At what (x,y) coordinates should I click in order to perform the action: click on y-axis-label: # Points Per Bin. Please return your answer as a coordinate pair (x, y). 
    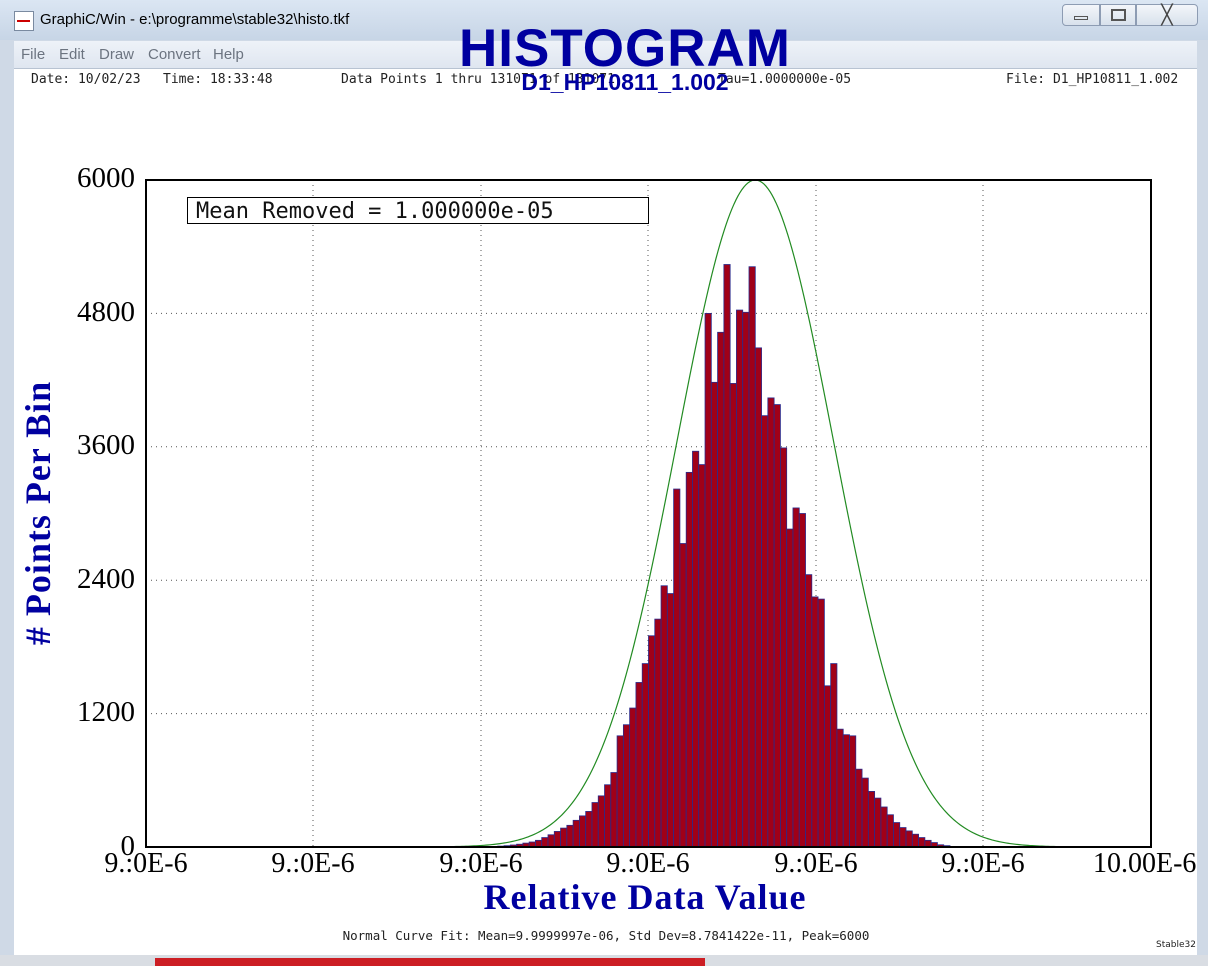
    Looking at the image, I should click on (38, 513).